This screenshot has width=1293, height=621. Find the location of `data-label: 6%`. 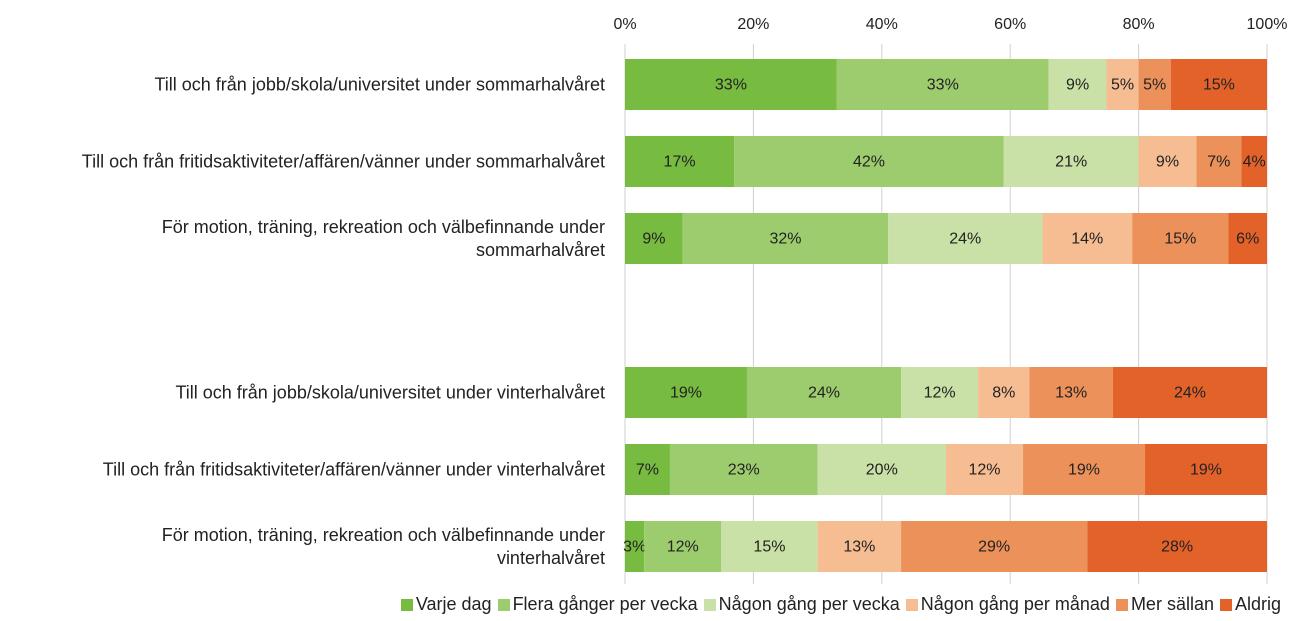

data-label: 6% is located at coordinates (1247, 239).